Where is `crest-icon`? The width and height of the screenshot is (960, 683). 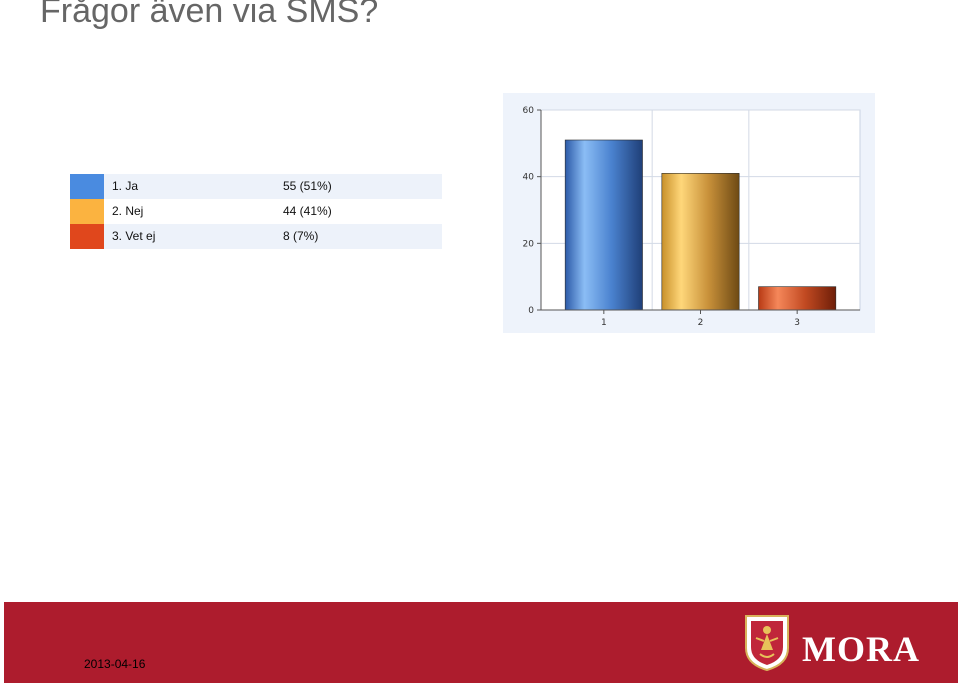
crest-icon is located at coordinates (767, 643).